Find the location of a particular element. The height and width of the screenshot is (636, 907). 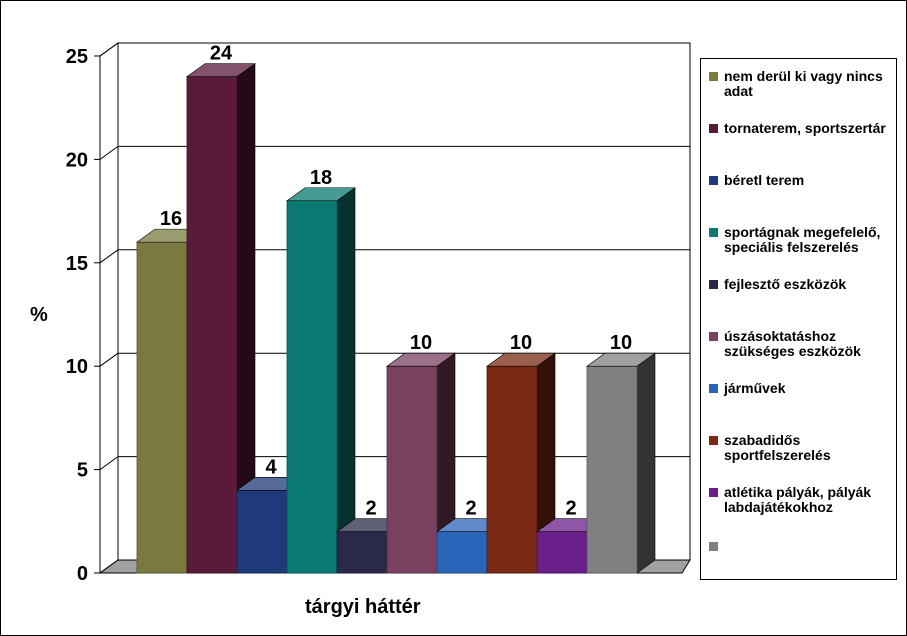

y-tick-label: 0 is located at coordinates (82, 574).